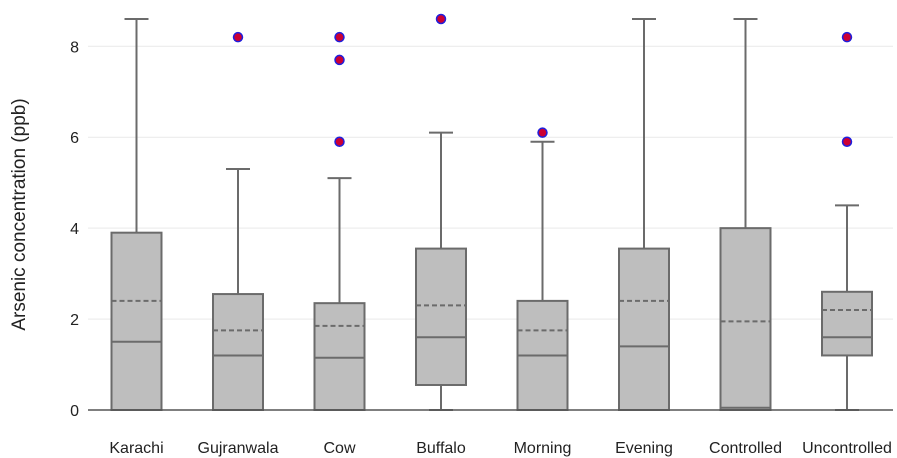 This screenshot has height=458, width=897. I want to click on box-uncontrolled, so click(847, 221).